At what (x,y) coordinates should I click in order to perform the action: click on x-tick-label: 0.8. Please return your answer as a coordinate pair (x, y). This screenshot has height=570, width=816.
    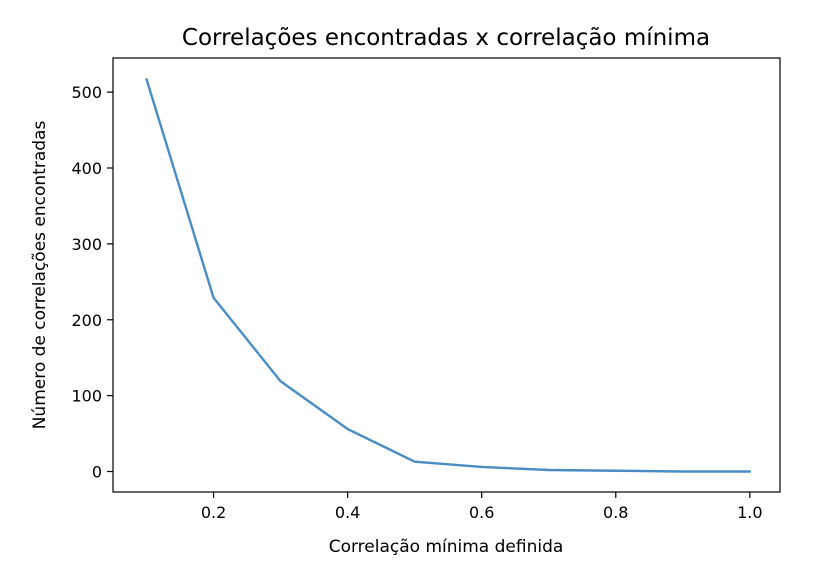
    Looking at the image, I should click on (615, 512).